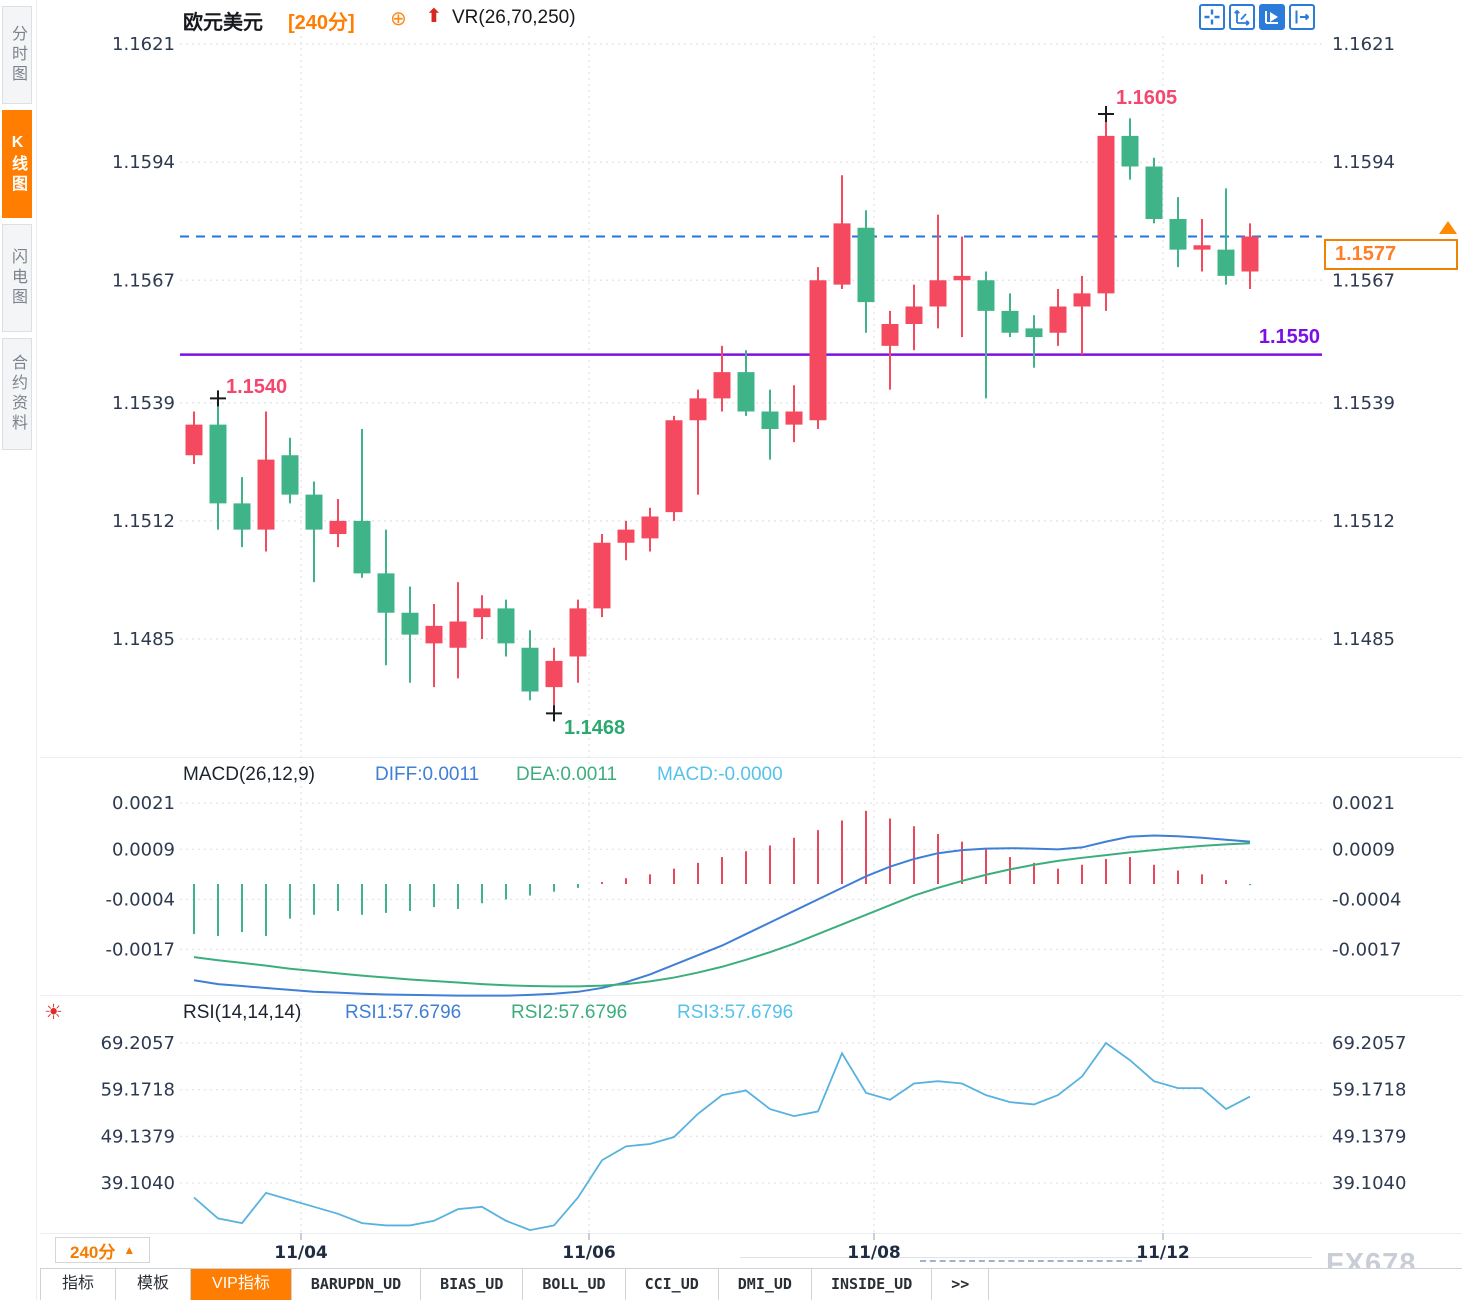  I want to click on axis-label: 39.1040, so click(138, 1183).